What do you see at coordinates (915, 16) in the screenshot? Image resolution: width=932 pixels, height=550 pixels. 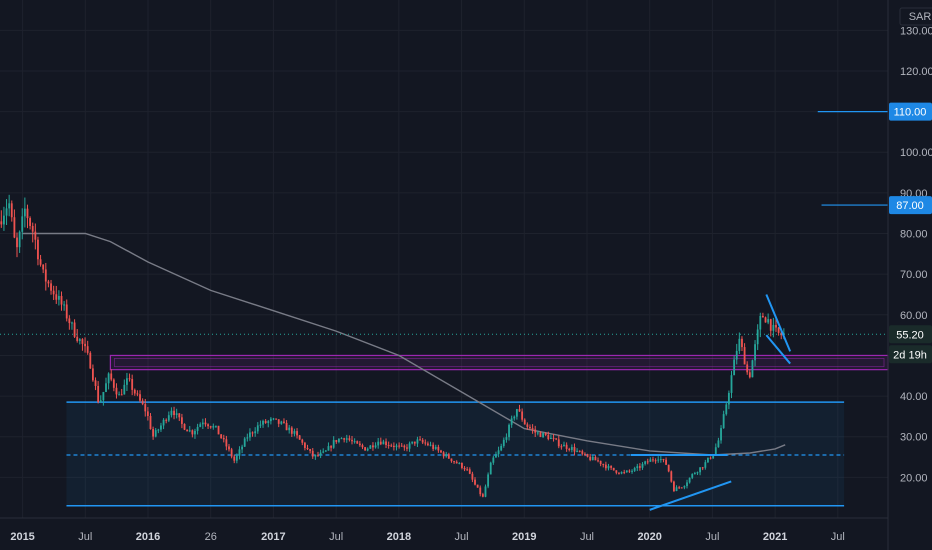 I see `currency-box` at bounding box center [915, 16].